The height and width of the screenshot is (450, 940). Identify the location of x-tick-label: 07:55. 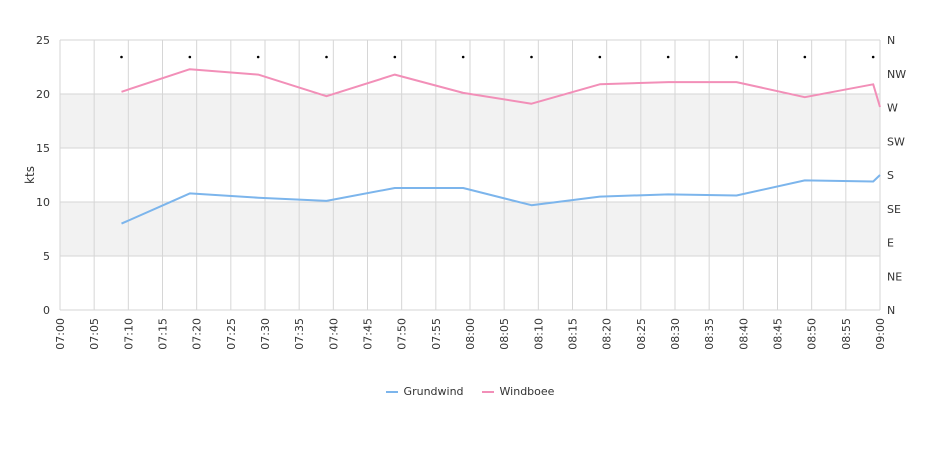
(436, 334).